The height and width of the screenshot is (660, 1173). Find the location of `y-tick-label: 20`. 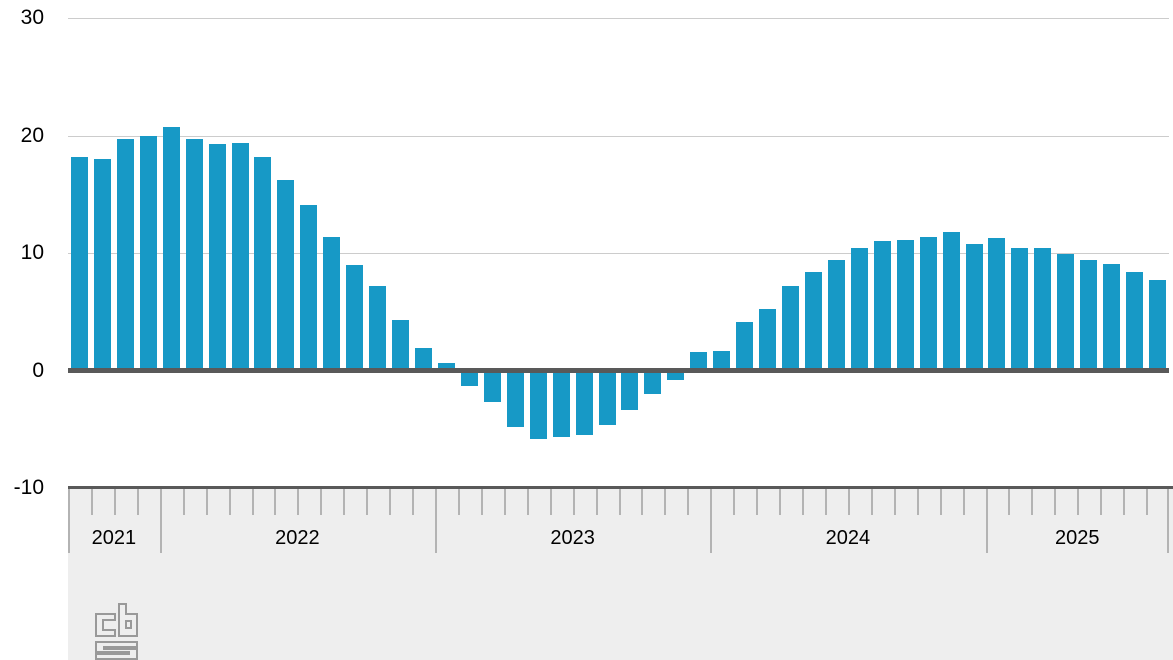

y-tick-label: 20 is located at coordinates (32, 135).